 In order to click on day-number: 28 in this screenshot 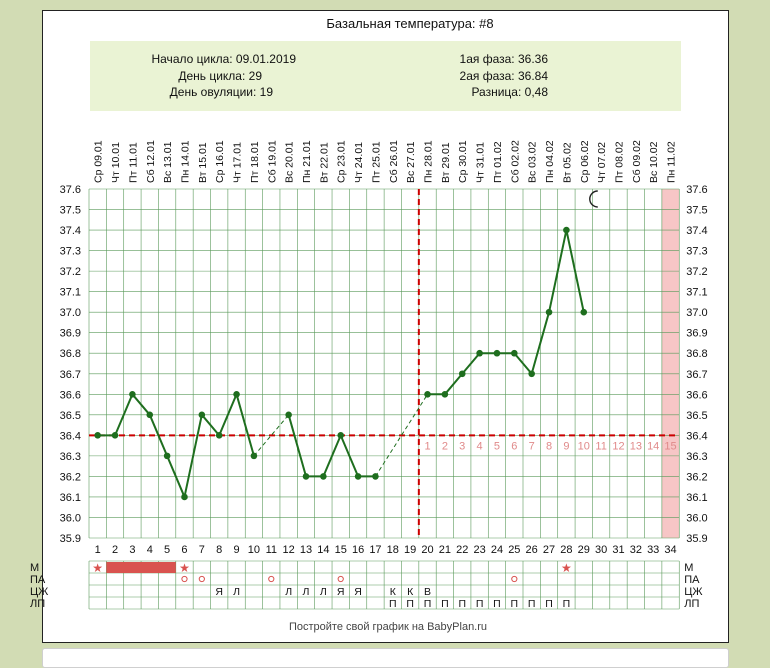, I will do `click(566, 550)`.